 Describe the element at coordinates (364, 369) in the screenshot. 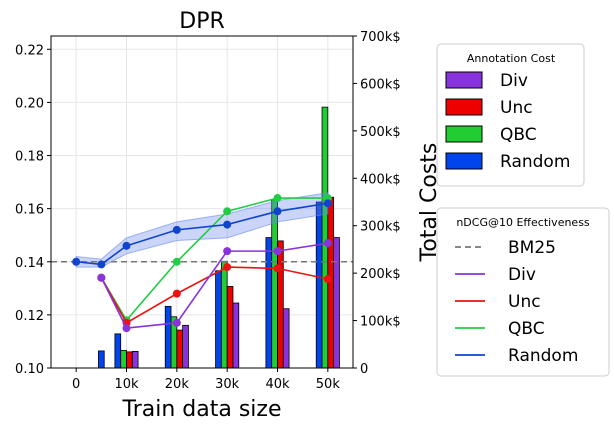

I see `y-right-tick-label-0: 0` at that location.